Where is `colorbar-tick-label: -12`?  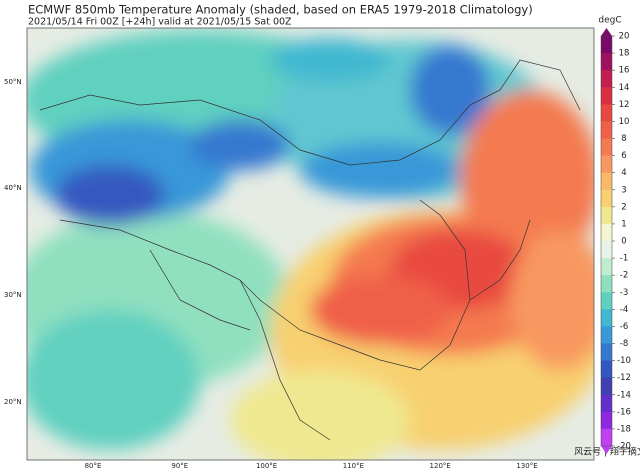 colorbar-tick-label: -12 is located at coordinates (624, 378).